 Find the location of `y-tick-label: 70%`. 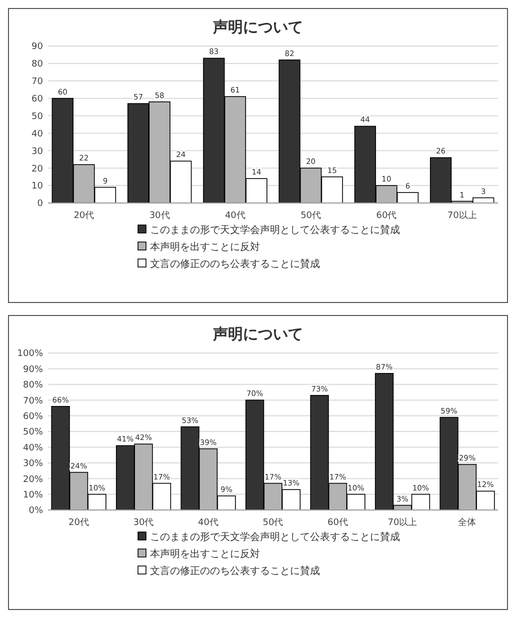

y-tick-label: 70% is located at coordinates (33, 401).